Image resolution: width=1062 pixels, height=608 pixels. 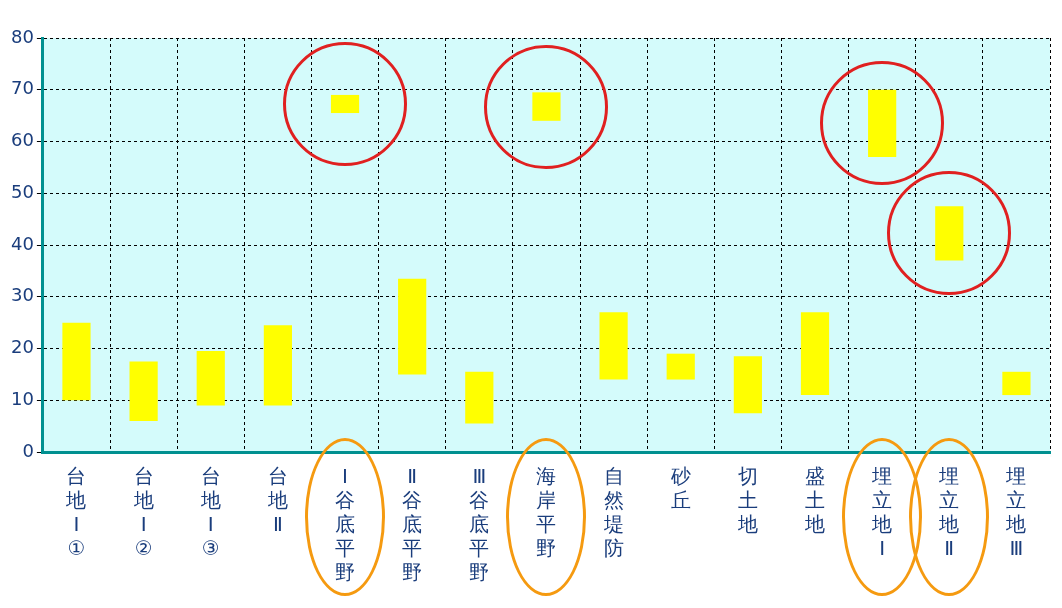 What do you see at coordinates (22, 191) in the screenshot?
I see `y-tick-label: 50` at bounding box center [22, 191].